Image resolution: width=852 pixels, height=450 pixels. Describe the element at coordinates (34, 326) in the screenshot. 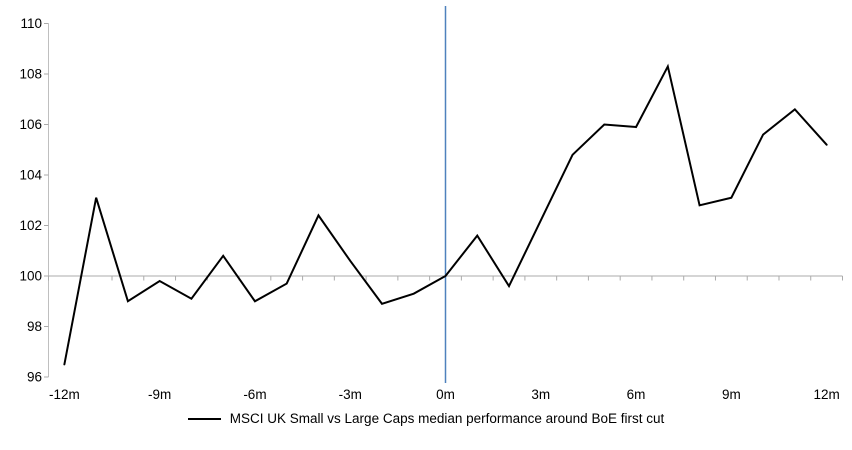

I see `y-tick-label: 98` at that location.